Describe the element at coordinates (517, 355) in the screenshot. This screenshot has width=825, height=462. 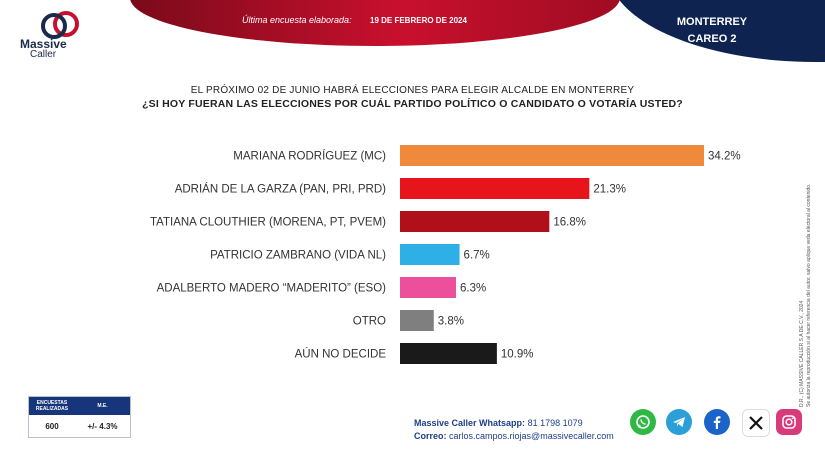
I see `value-label: 10.9%` at that location.